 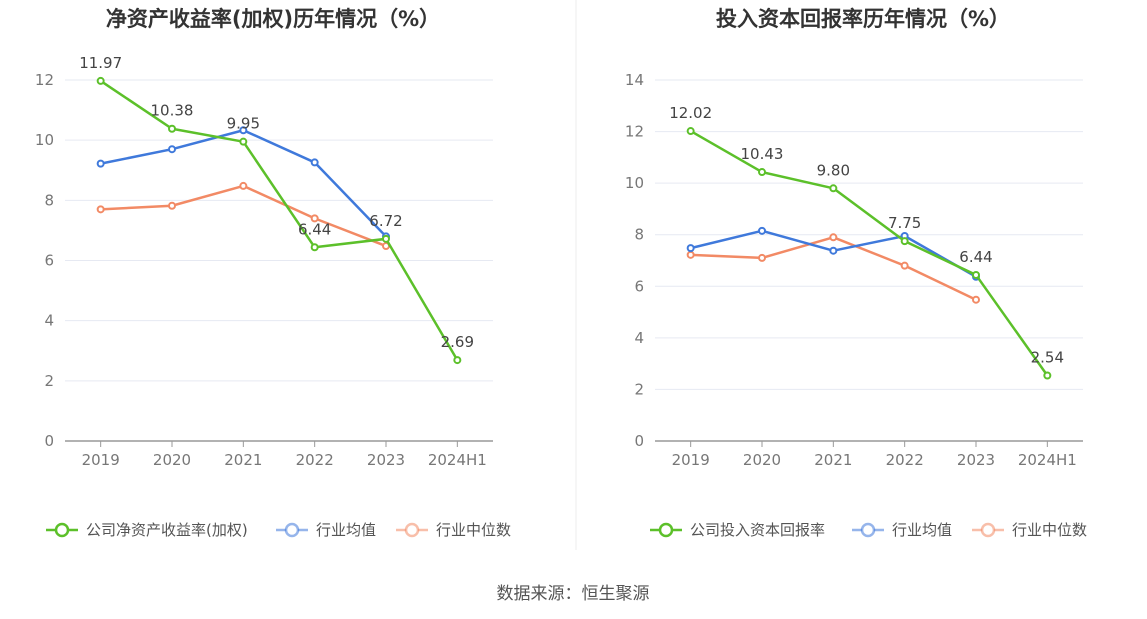 I want to click on legend-label: 公司投入资本回报率, so click(x=757, y=530).